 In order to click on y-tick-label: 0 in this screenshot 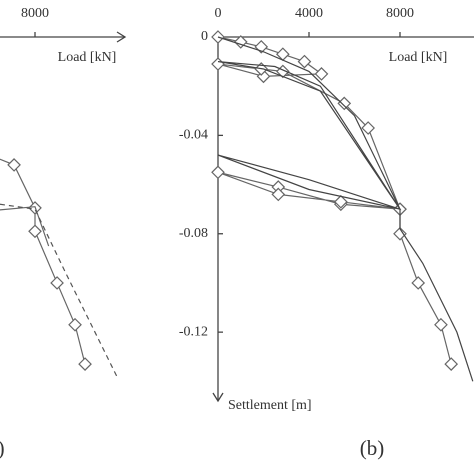, I will do `click(204, 36)`.